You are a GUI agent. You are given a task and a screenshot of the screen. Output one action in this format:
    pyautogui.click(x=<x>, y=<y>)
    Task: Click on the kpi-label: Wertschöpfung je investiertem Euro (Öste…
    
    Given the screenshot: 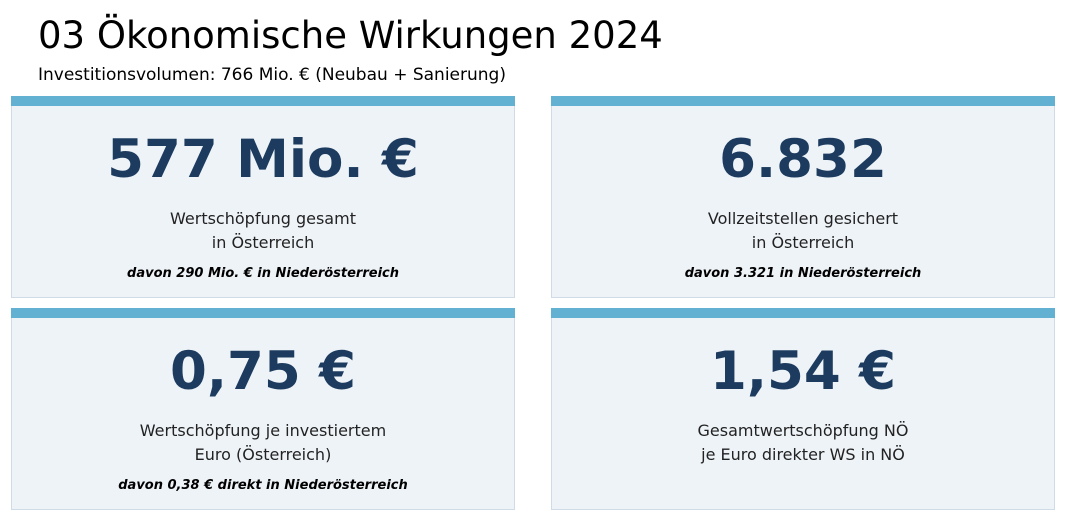 What is the action you would take?
    pyautogui.click(x=263, y=443)
    